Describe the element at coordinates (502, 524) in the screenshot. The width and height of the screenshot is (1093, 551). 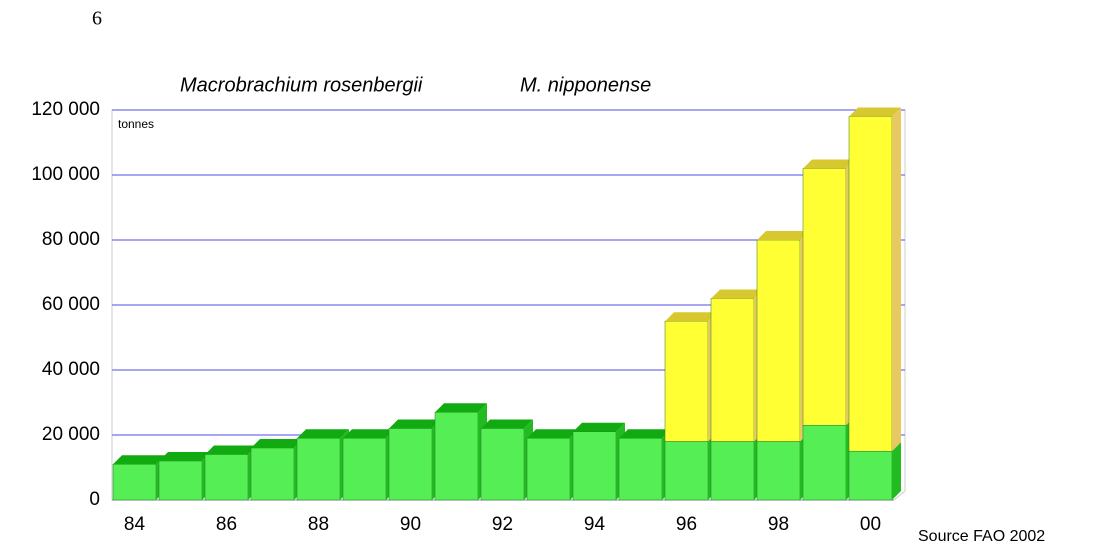
I see `x-tick-label: 92` at that location.